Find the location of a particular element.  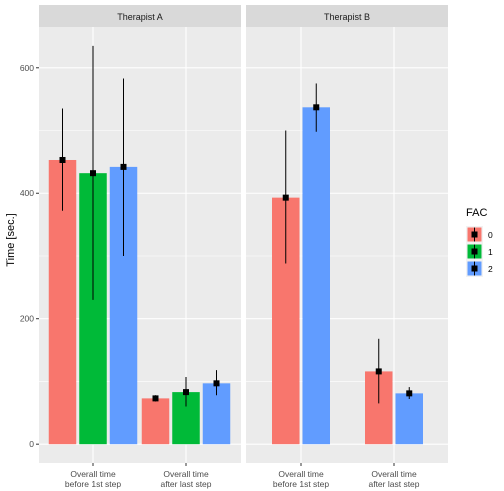

legend: FAC 0 1 2 is located at coordinates (479, 242).